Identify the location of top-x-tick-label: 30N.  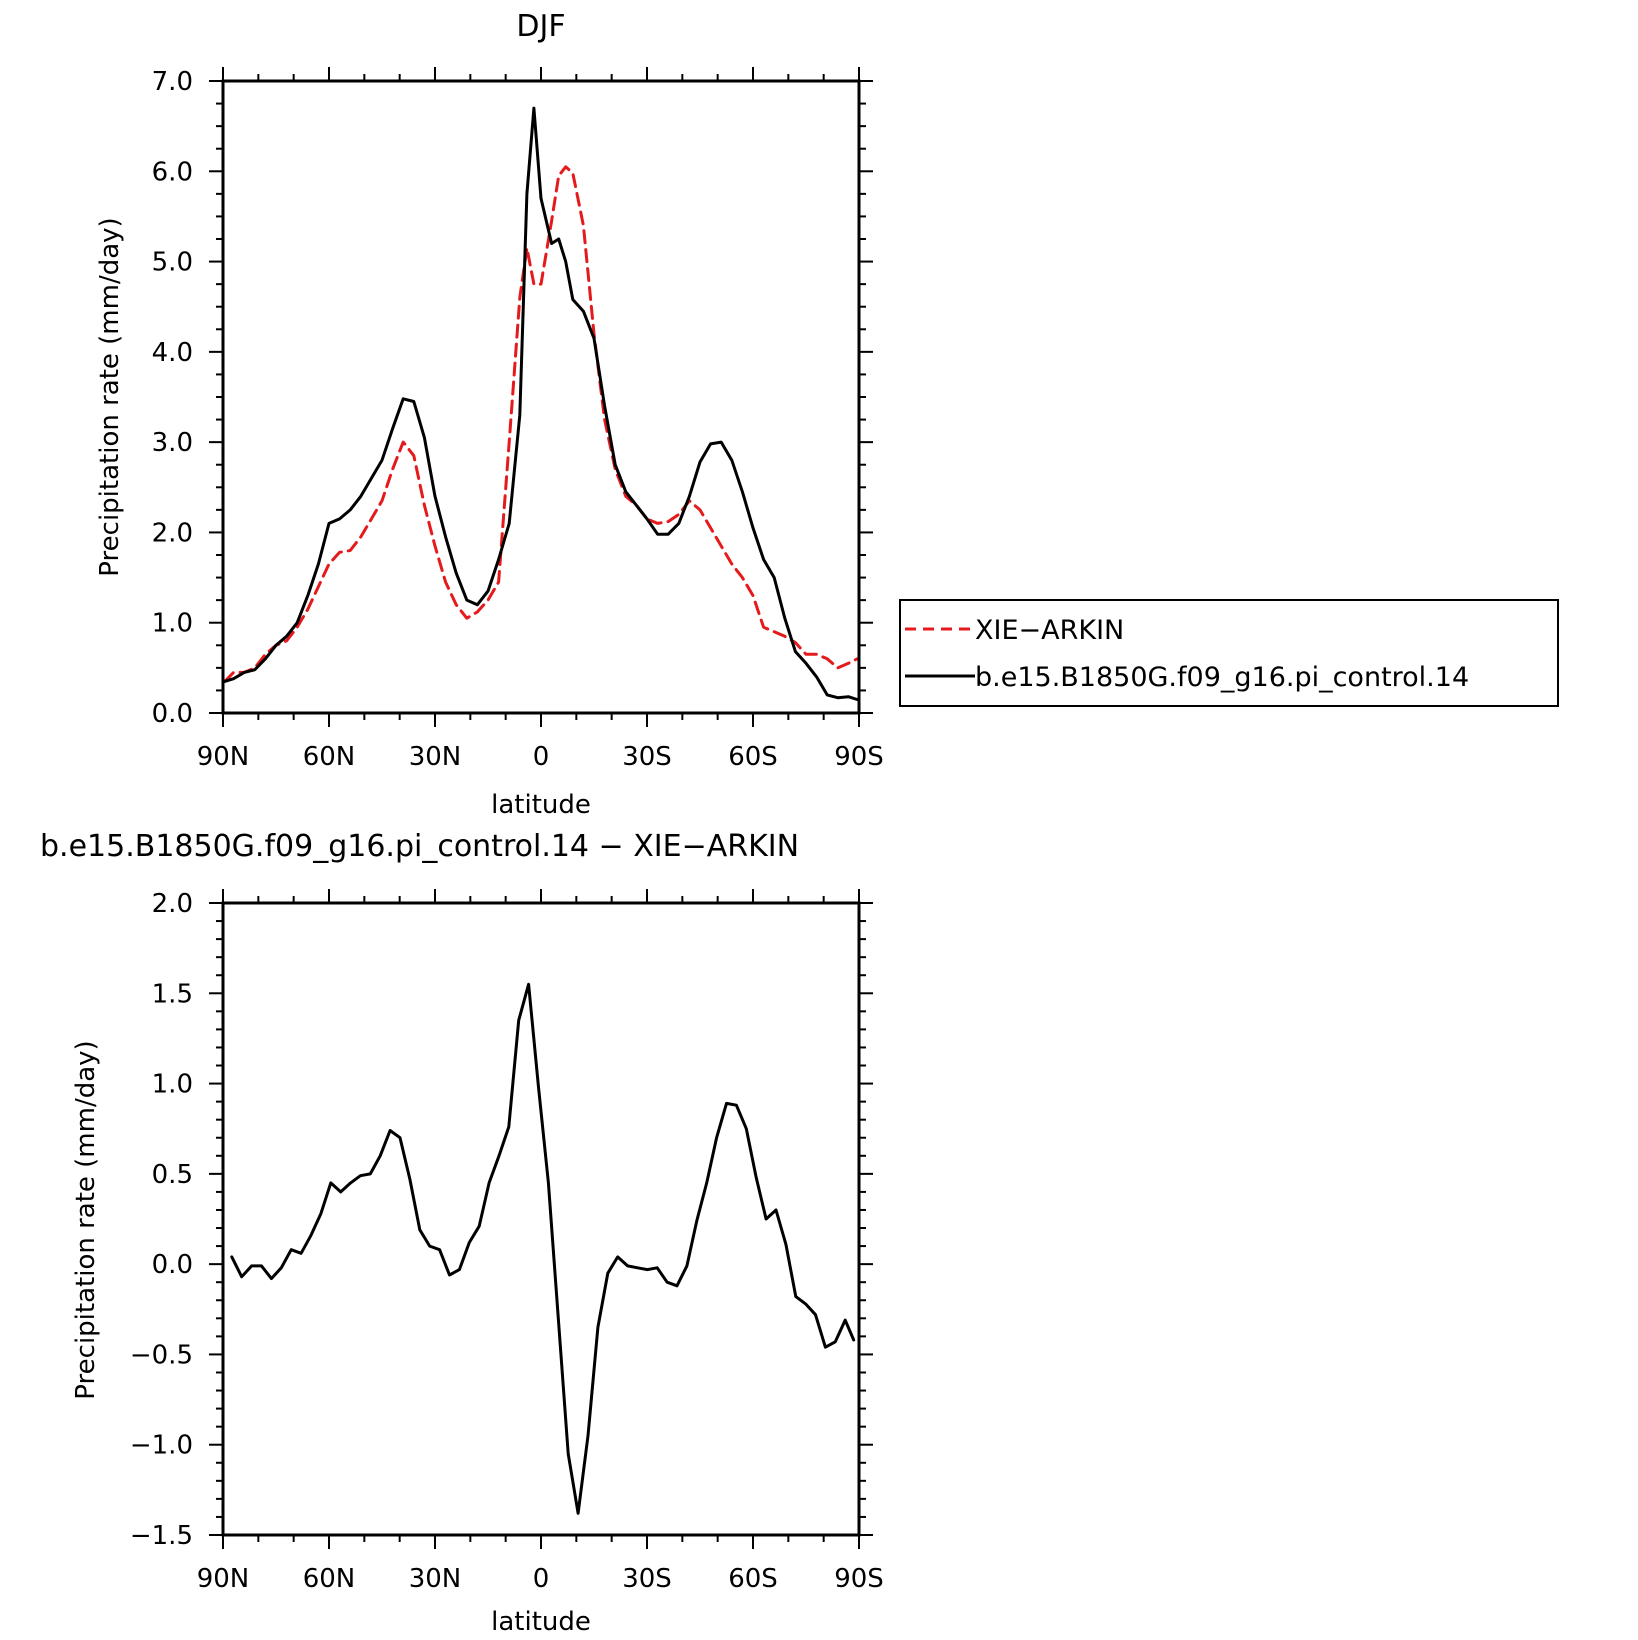
(435, 757).